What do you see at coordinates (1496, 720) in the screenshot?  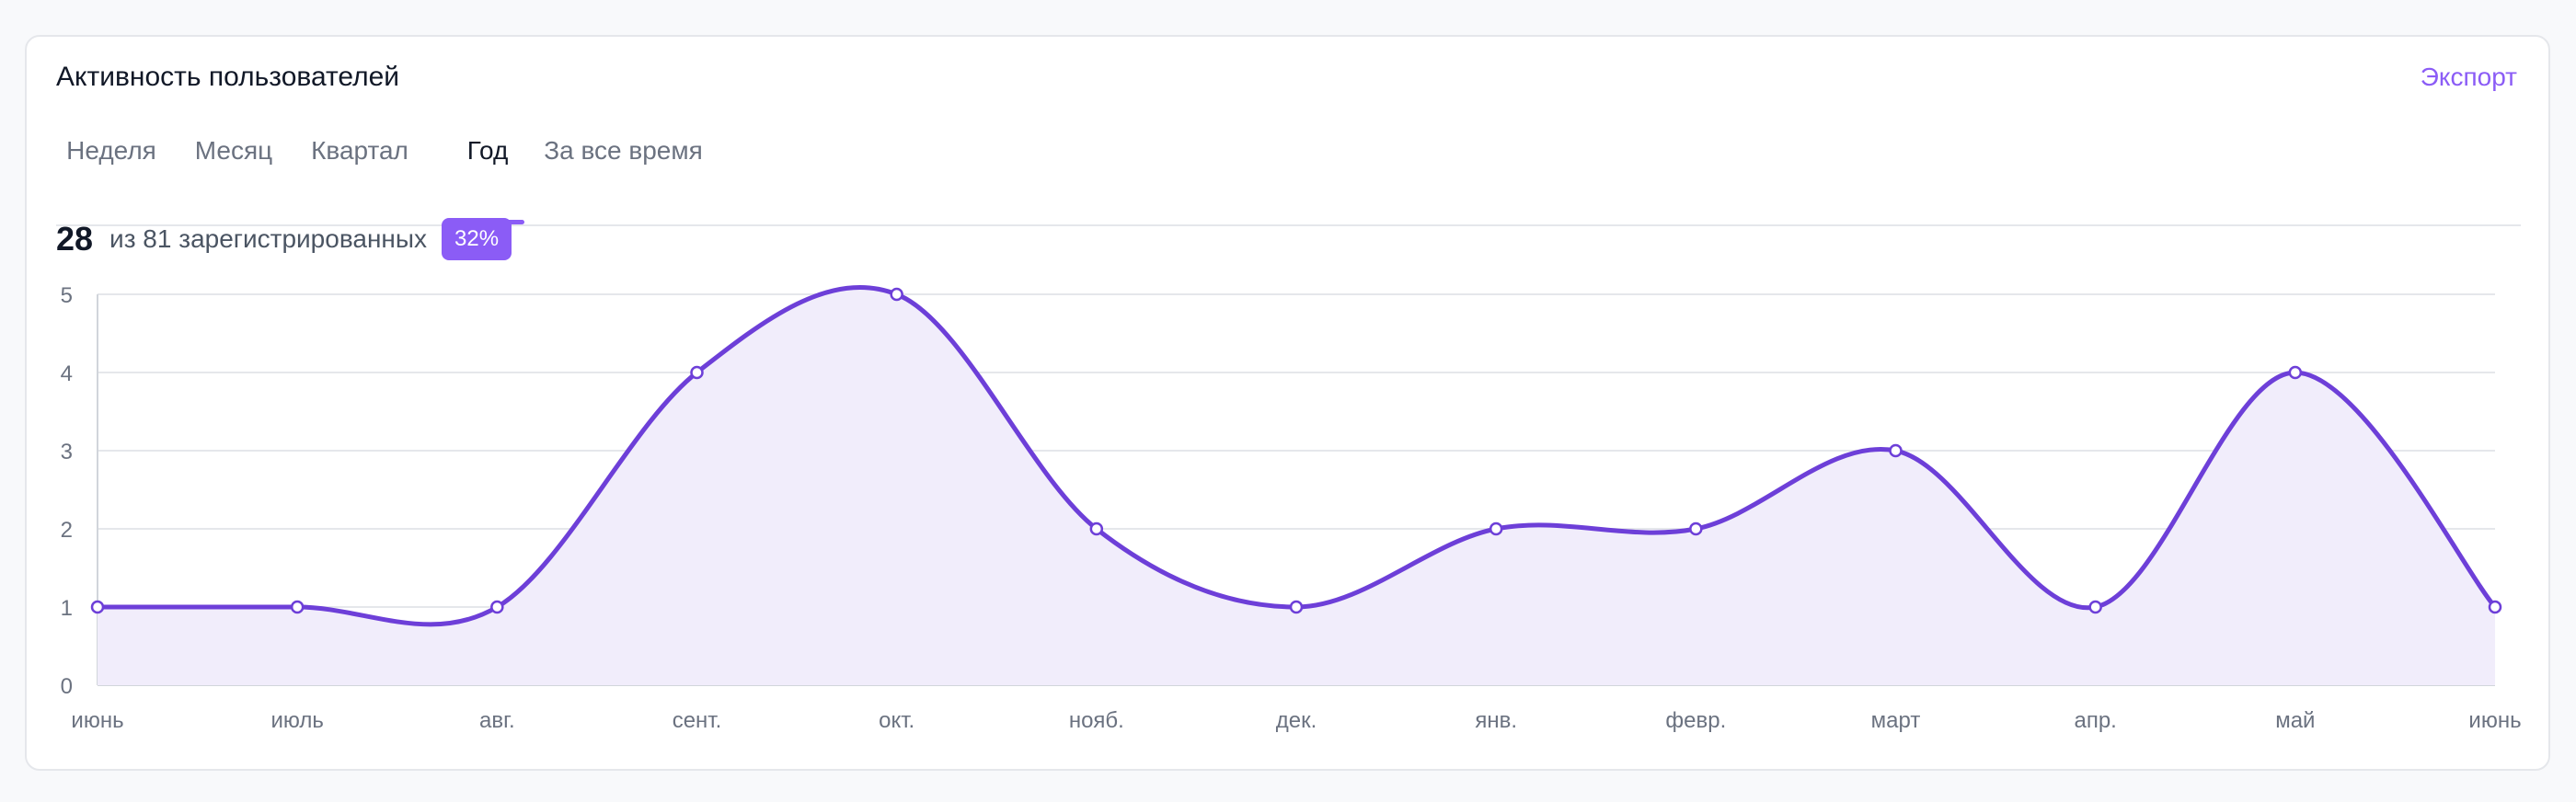 I see `x-tick-label: янв.` at bounding box center [1496, 720].